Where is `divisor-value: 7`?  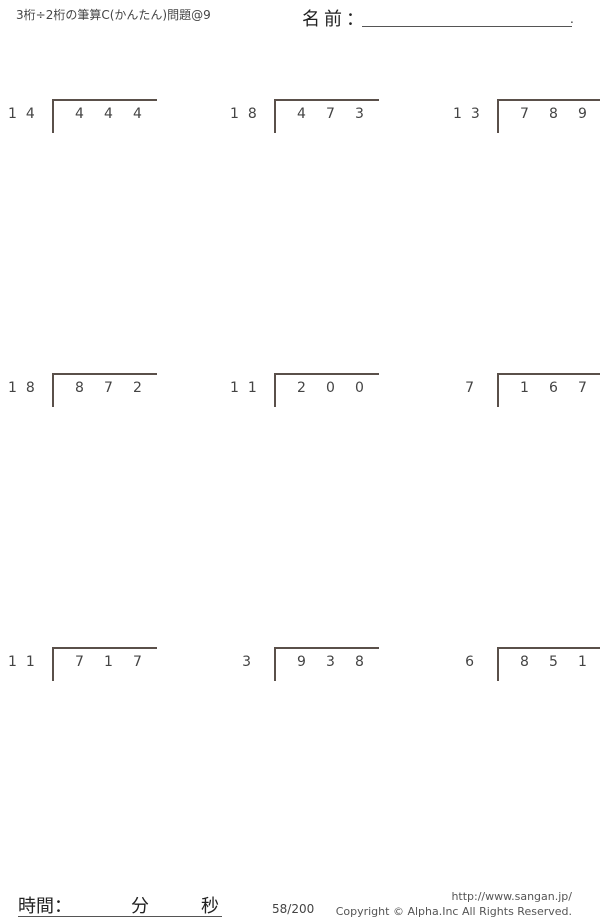 divisor-value: 7 is located at coordinates (474, 388).